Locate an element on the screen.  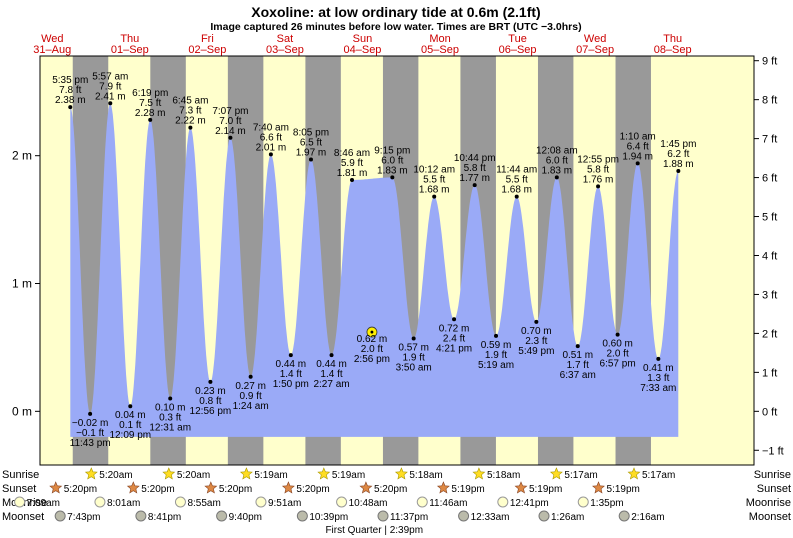
tide-height-ft: 2.0 ft is located at coordinates (372, 349).